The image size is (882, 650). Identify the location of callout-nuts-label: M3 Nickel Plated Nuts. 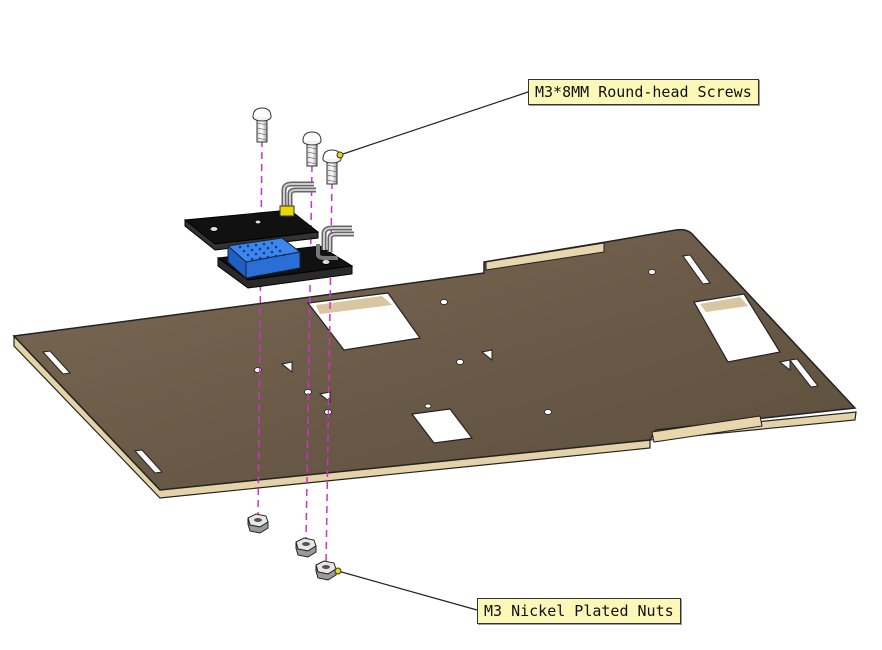
(579, 611).